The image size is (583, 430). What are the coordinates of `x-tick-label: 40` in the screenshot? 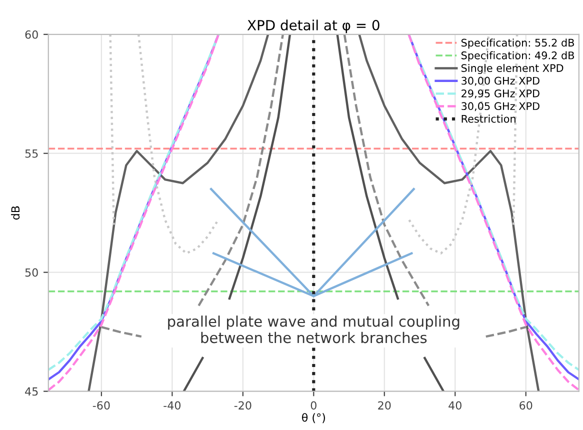 It's located at (455, 405).